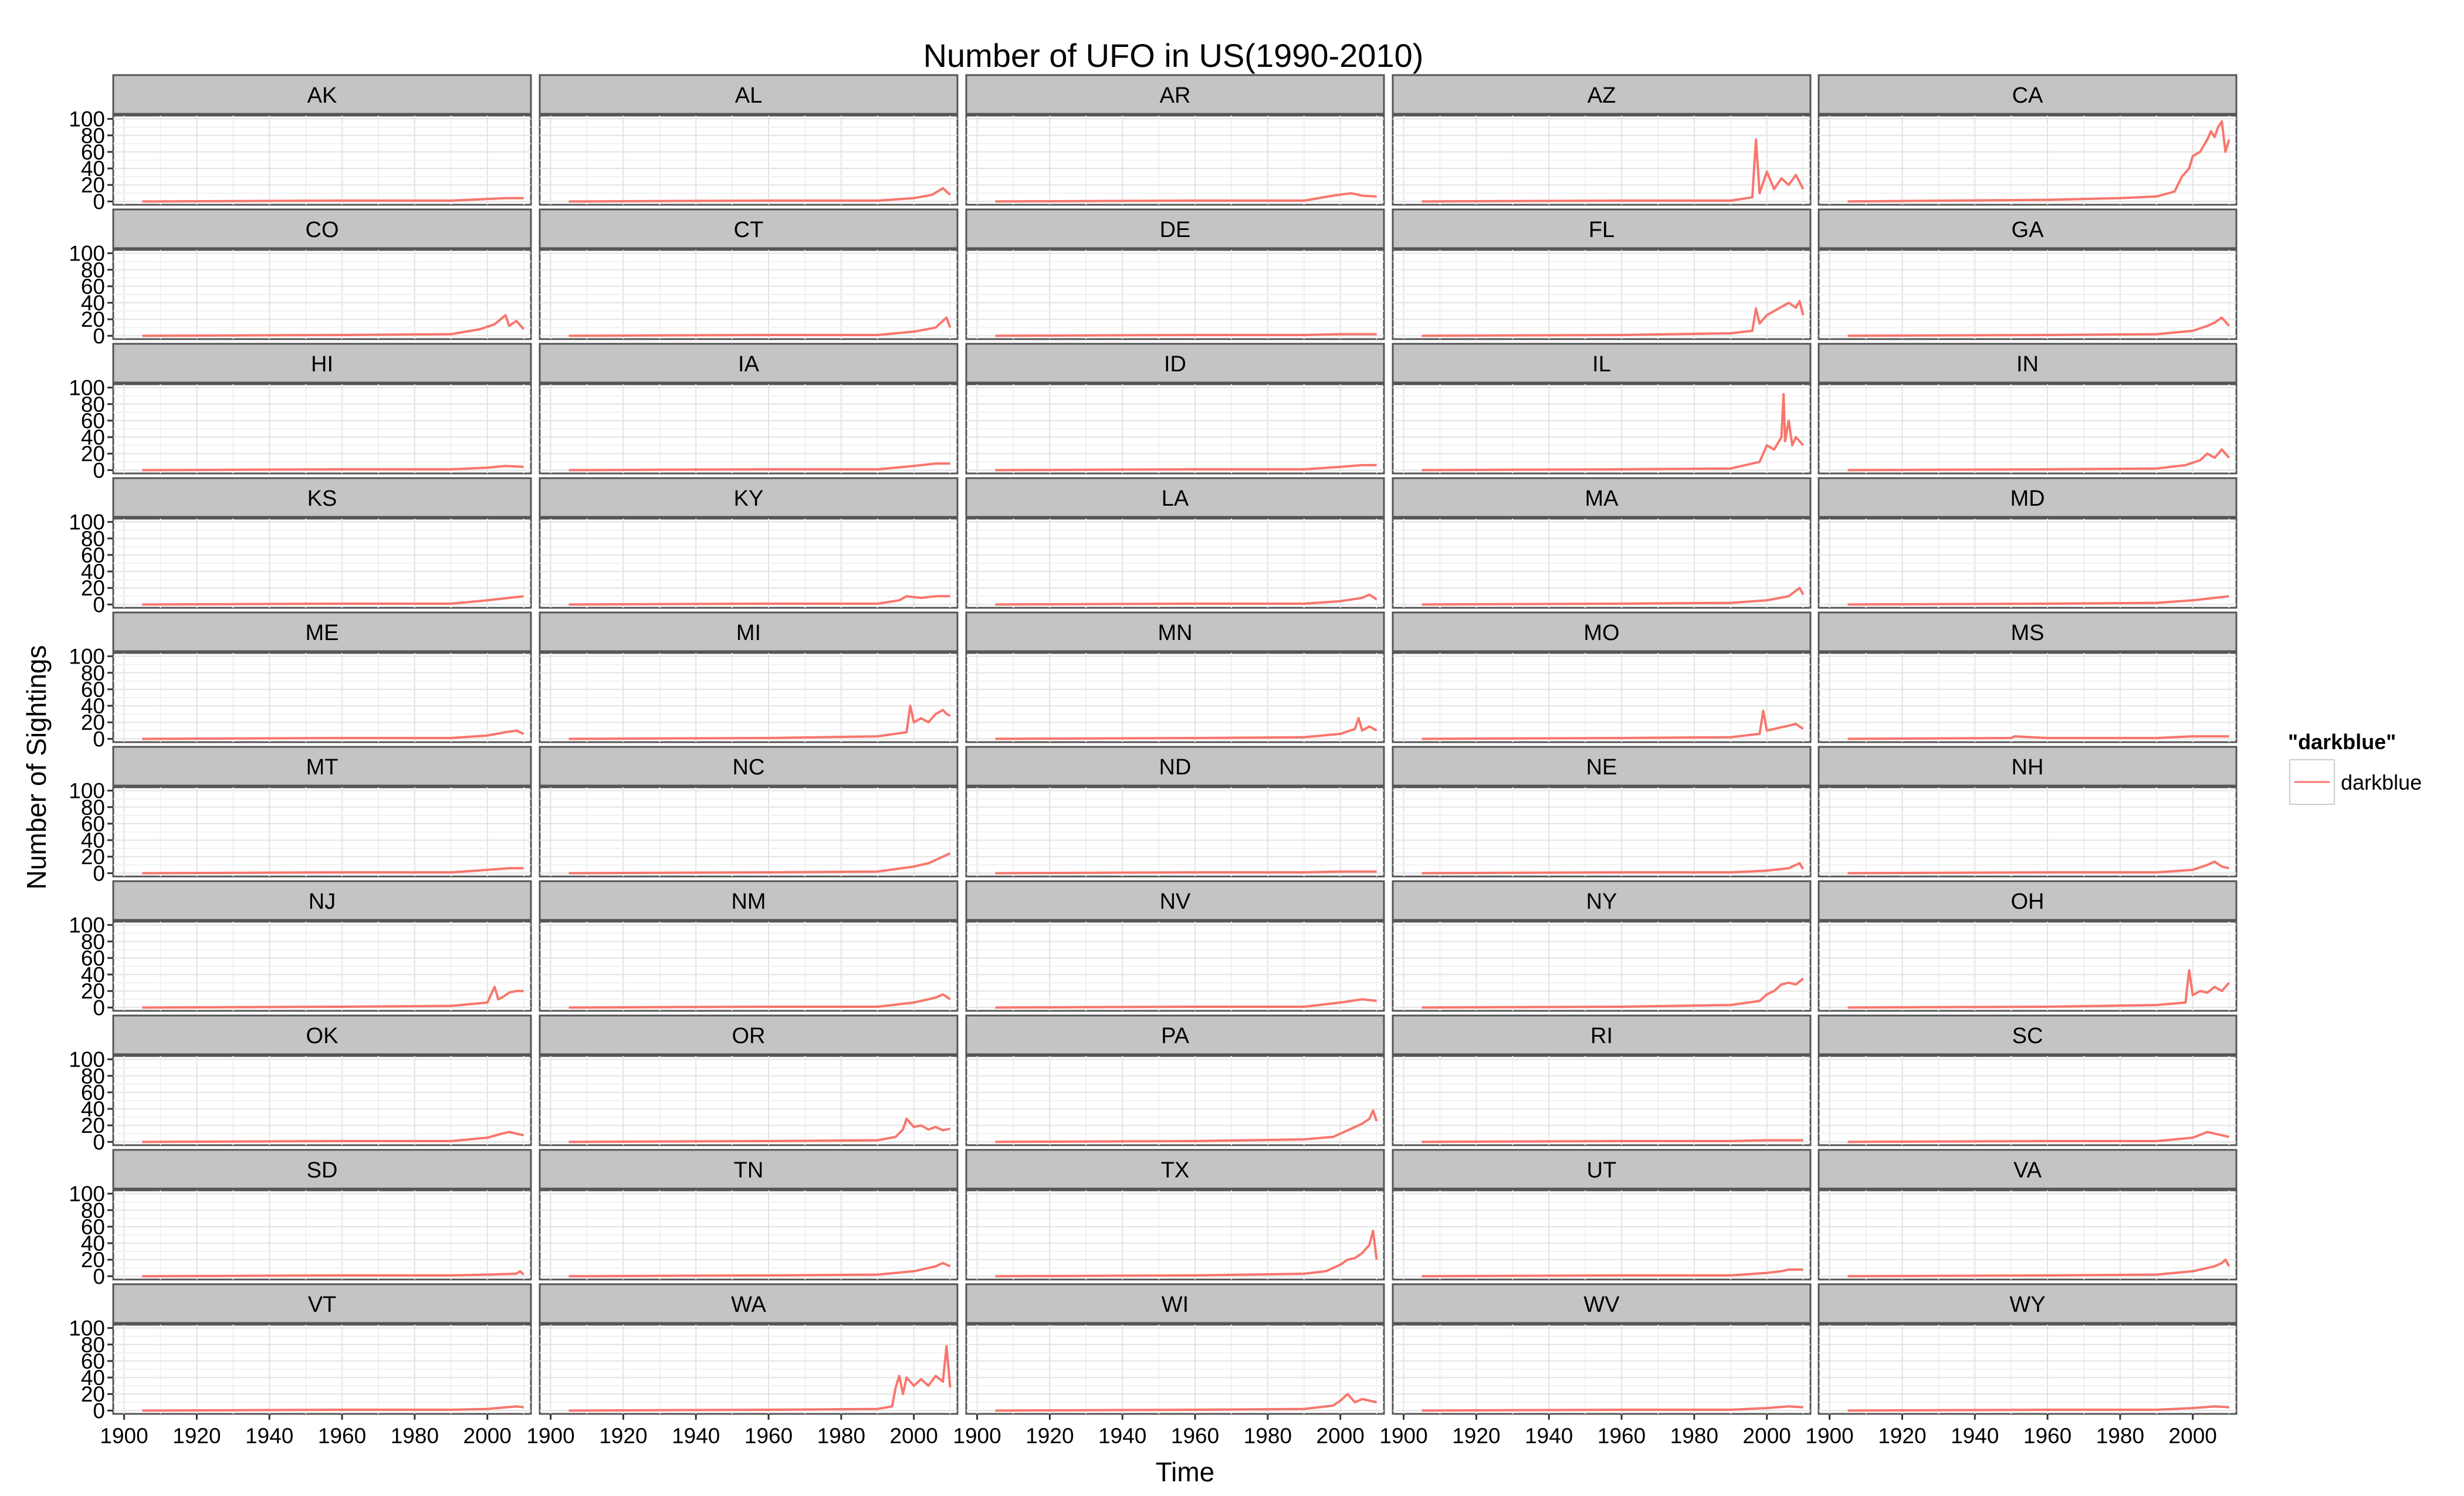  I want to click on strip-ct, so click(749, 228).